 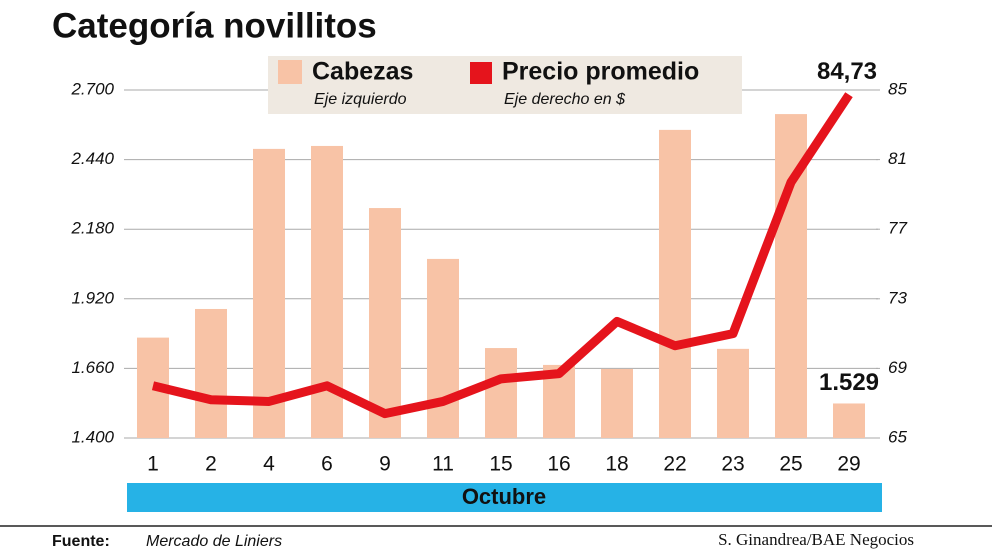 I want to click on x-axis-label: Octubre, so click(x=504, y=496).